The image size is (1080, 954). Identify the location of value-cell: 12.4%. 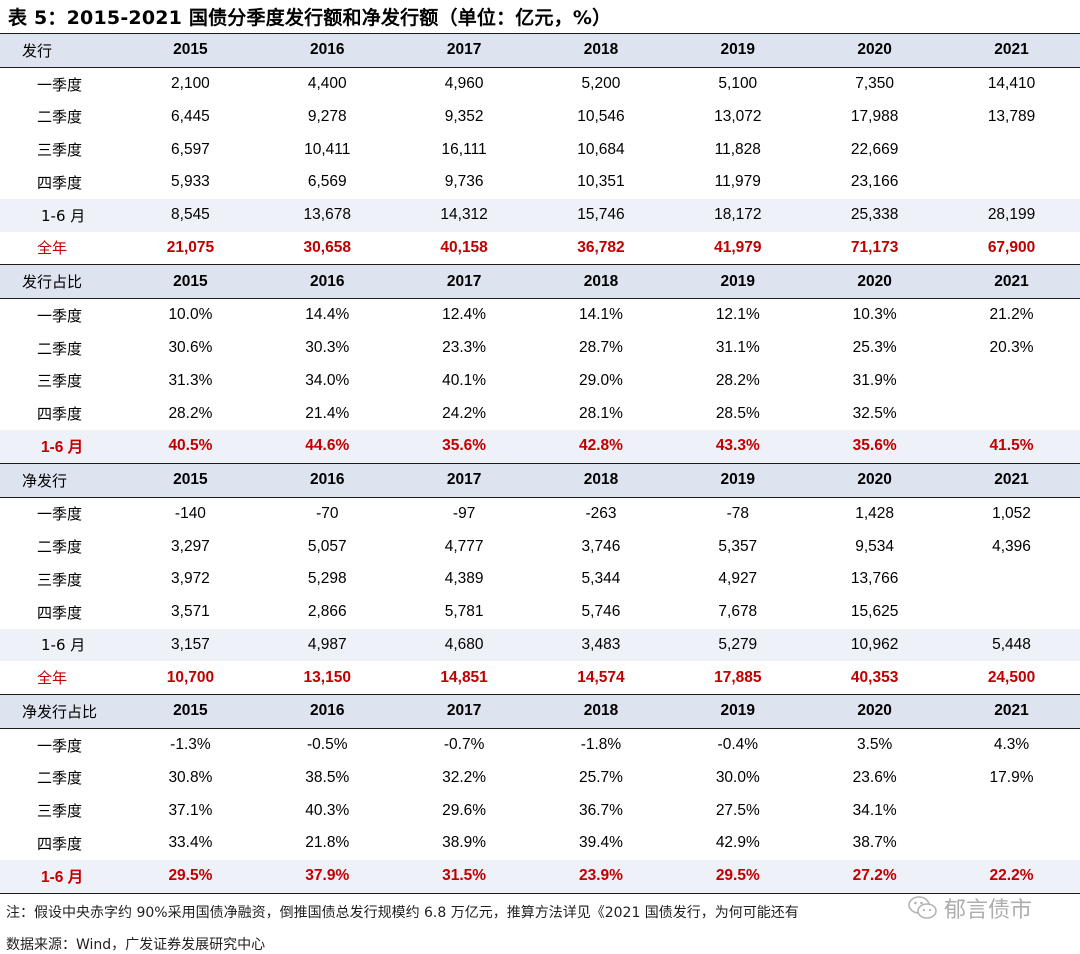
(464, 315).